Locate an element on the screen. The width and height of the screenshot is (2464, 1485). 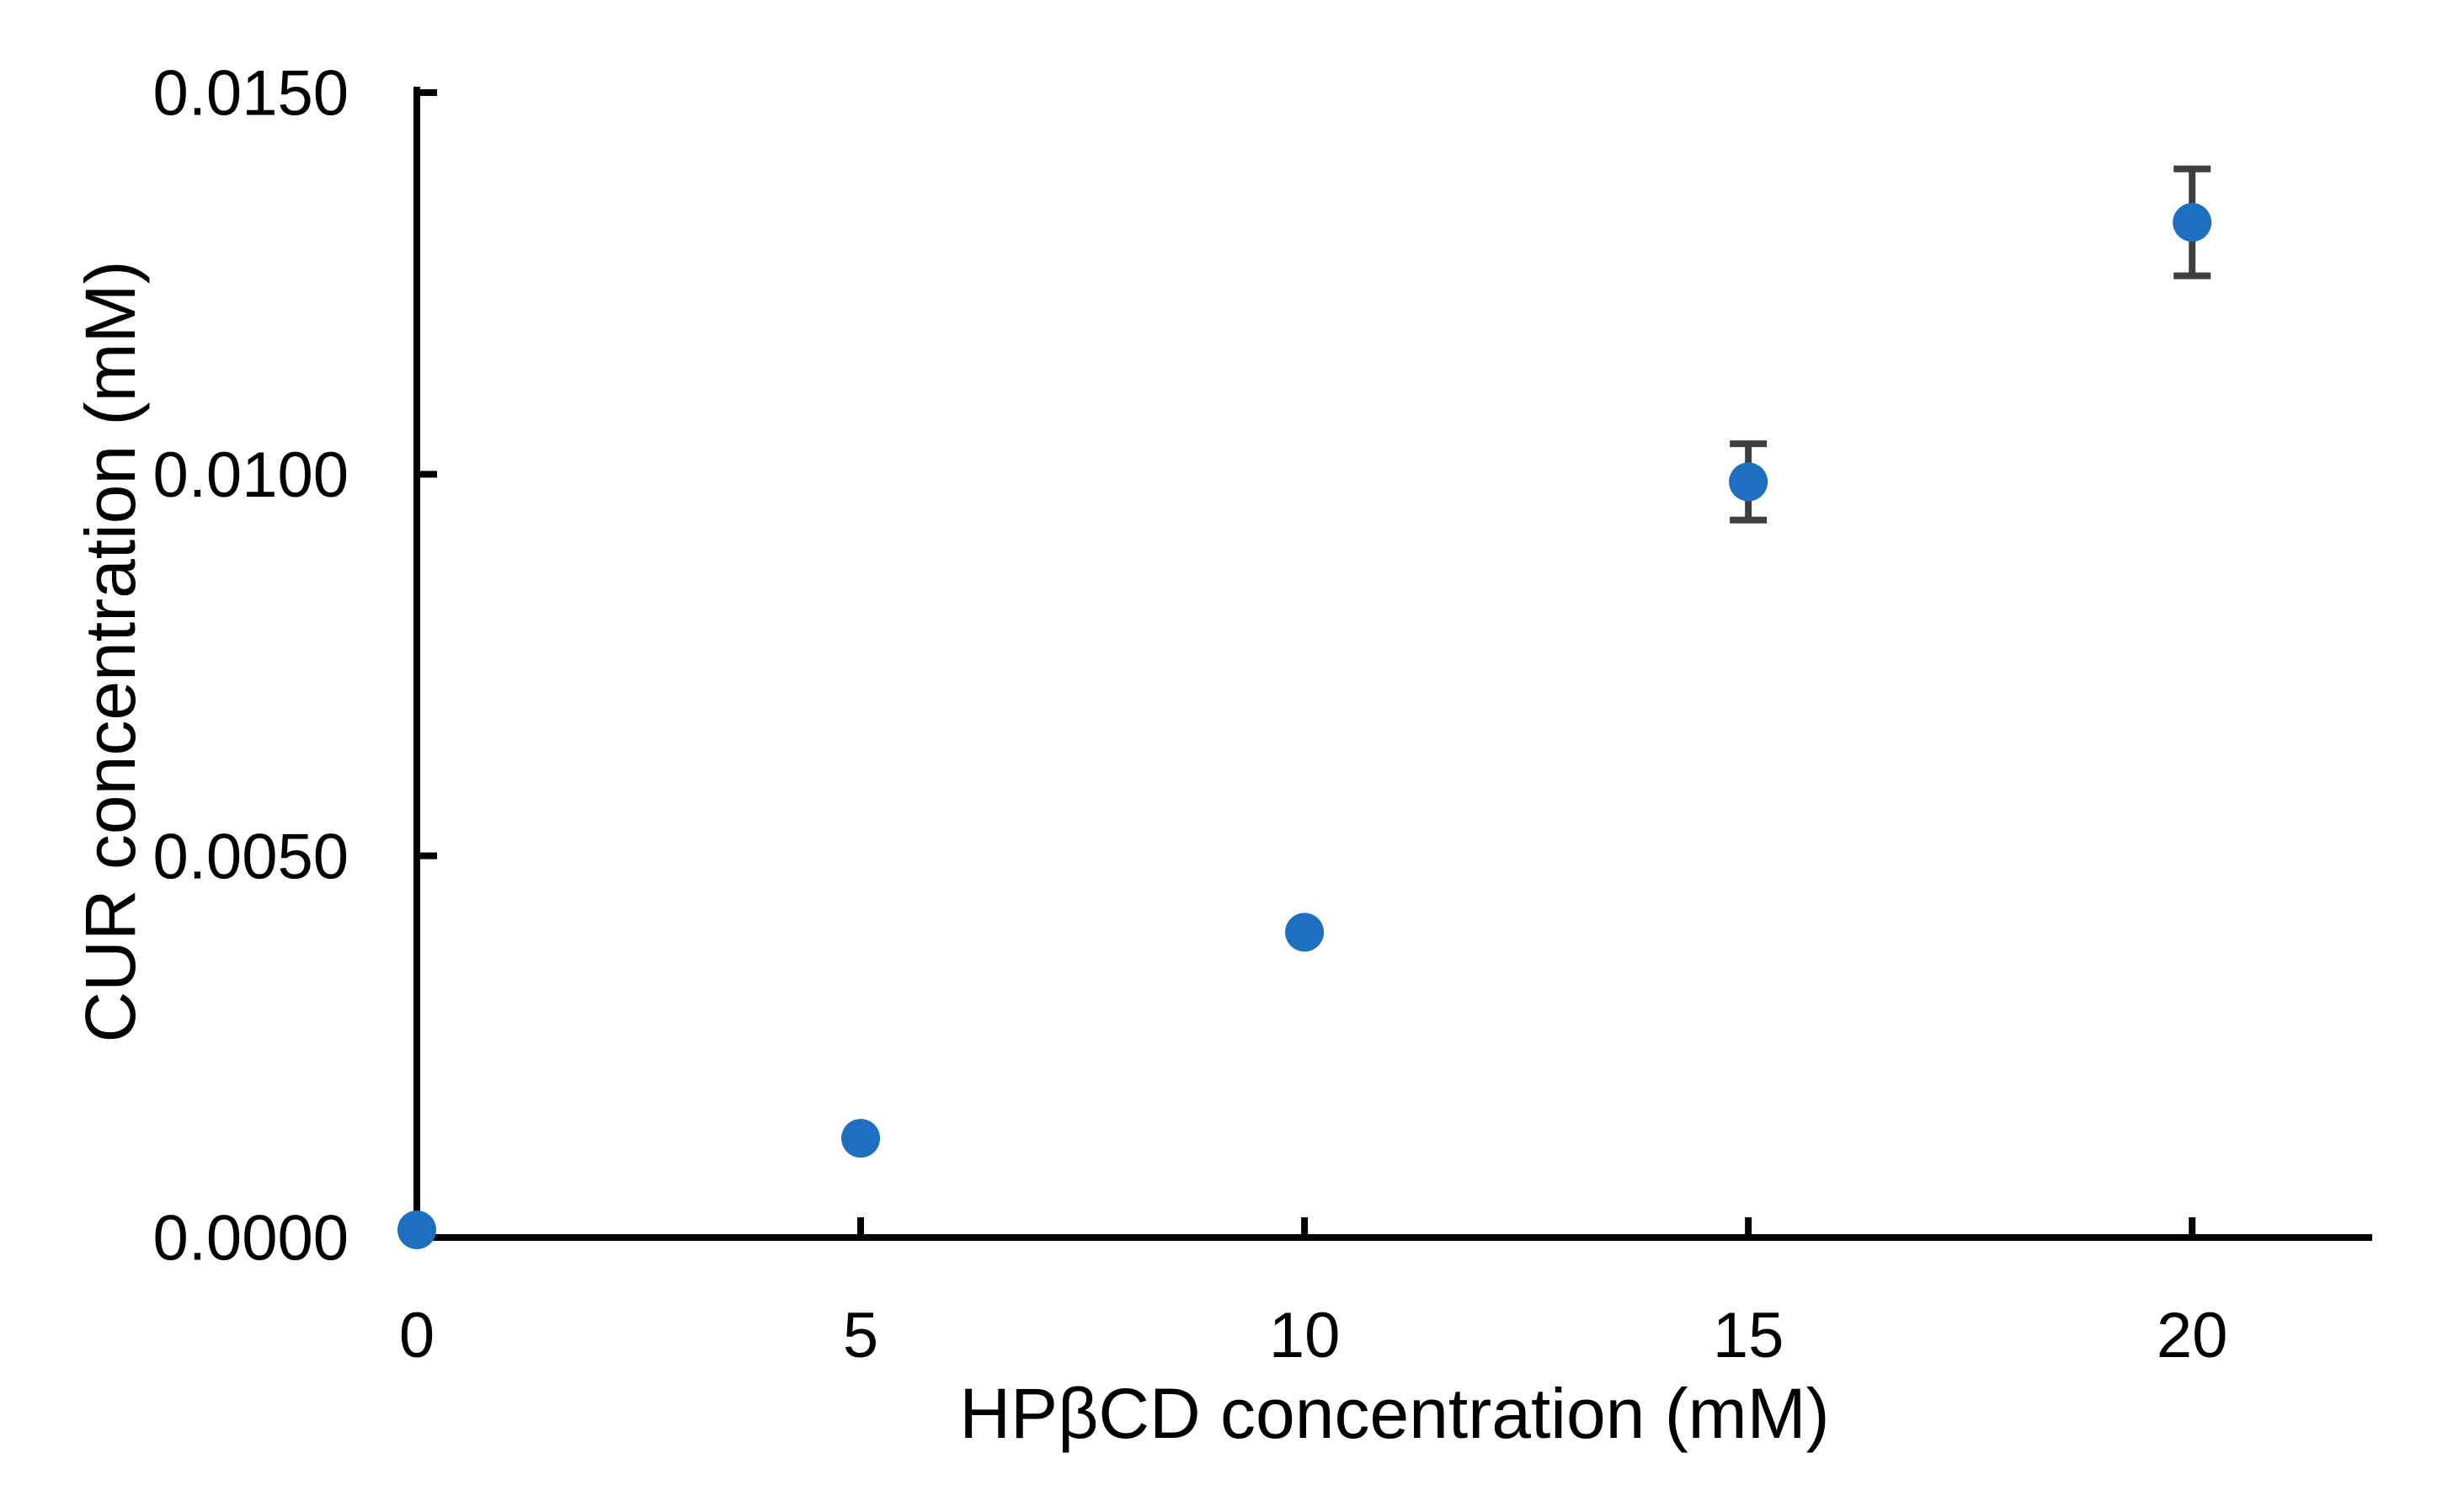
x-tick-label: 15 is located at coordinates (1748, 1335).